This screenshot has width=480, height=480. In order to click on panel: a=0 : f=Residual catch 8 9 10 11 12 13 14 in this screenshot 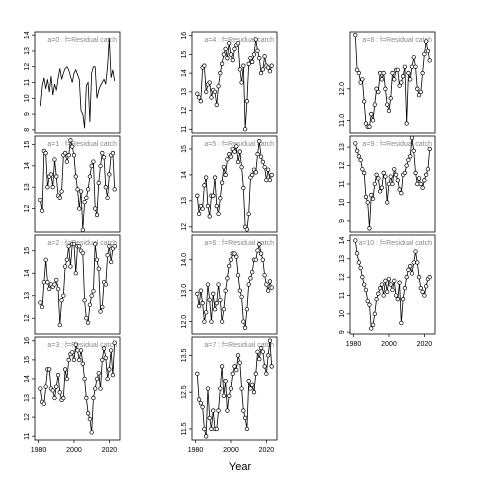, I will do `click(72, 82)`.